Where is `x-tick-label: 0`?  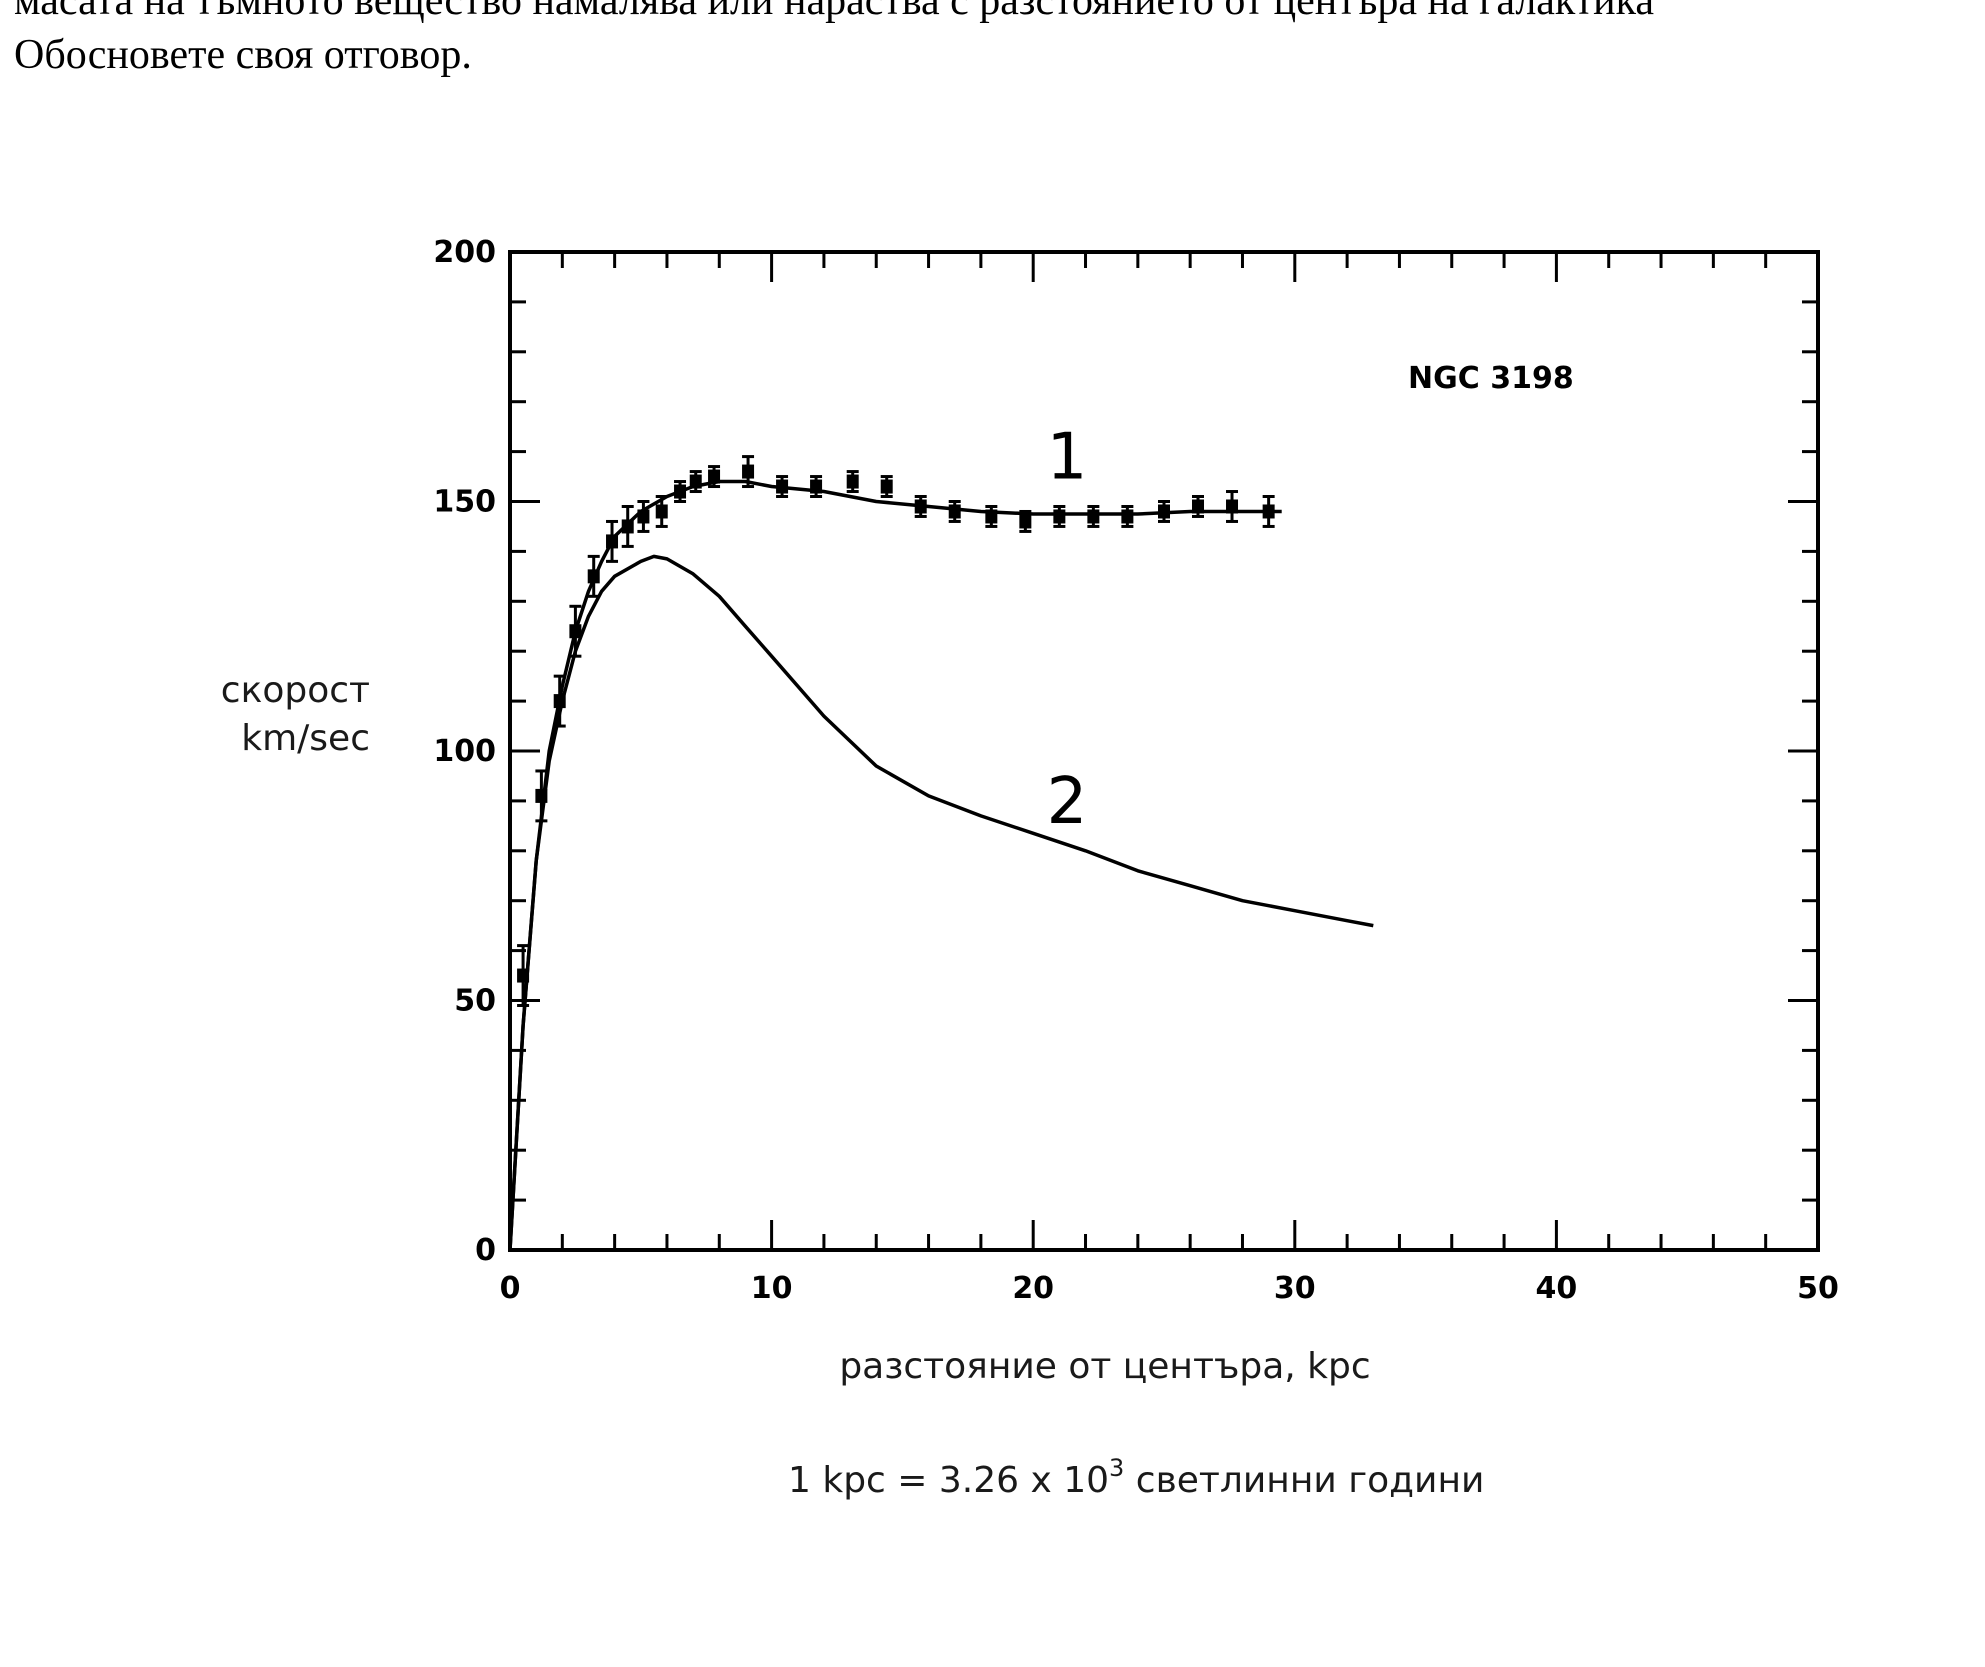
x-tick-label: 0 is located at coordinates (510, 1288).